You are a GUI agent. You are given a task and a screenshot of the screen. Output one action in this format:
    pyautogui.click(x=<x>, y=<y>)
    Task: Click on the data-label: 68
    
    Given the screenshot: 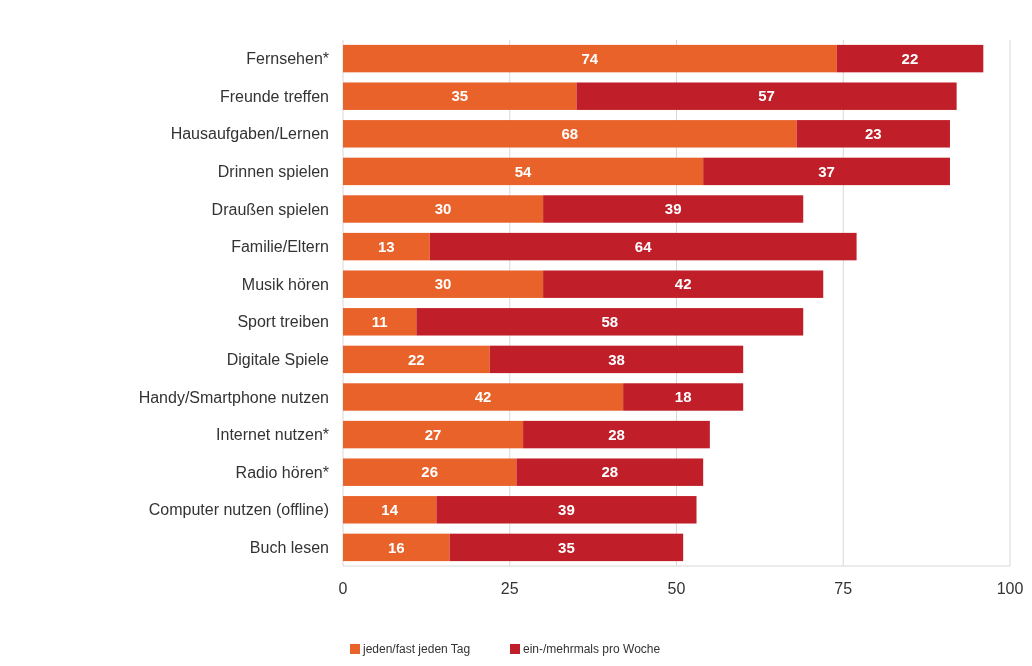 What is the action you would take?
    pyautogui.click(x=570, y=134)
    